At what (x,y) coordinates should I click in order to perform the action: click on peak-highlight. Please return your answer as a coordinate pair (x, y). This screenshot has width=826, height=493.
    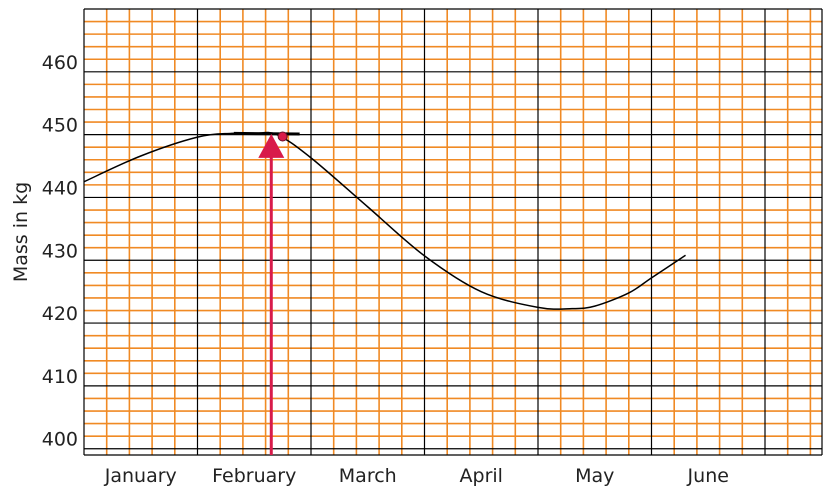
    Looking at the image, I should click on (266, 133).